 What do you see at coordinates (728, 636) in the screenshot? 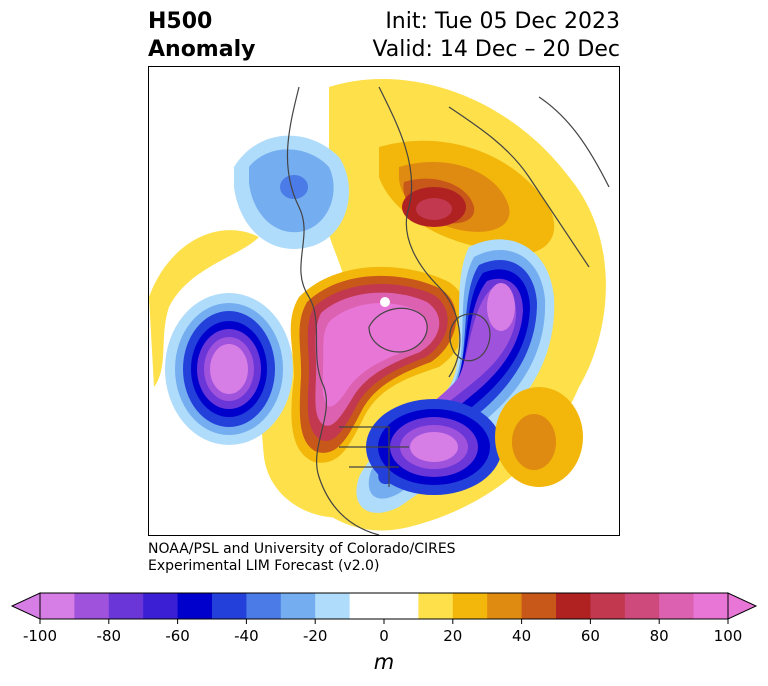
I see `colorbar-tick-label: 100` at bounding box center [728, 636].